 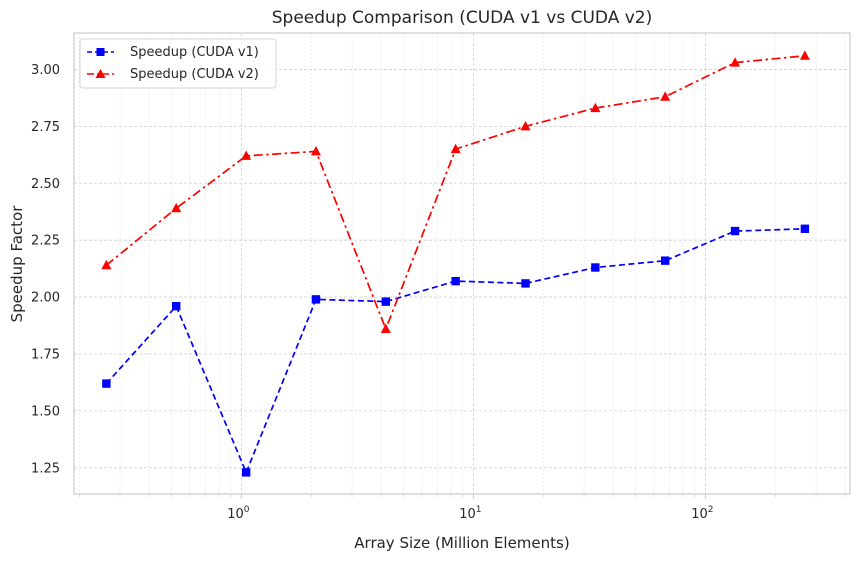 I want to click on x-tick-label-exponent: 1, so click(x=479, y=510).